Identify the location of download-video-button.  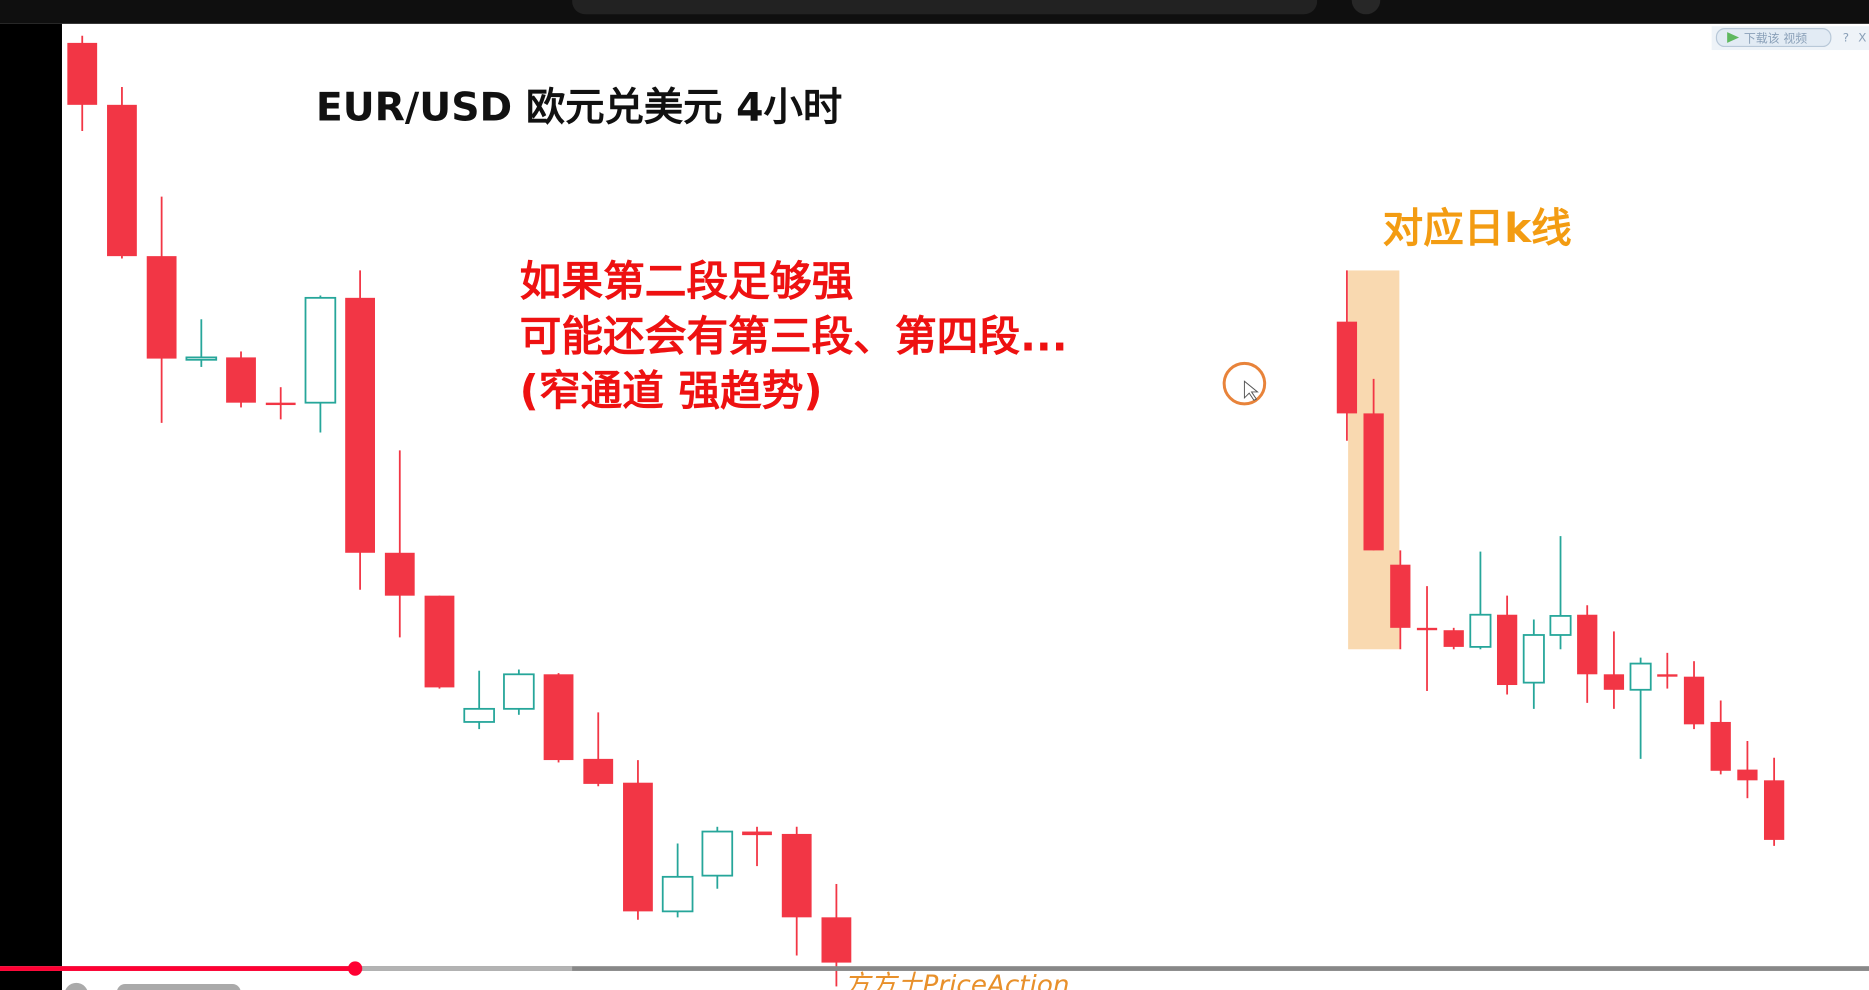
(1773, 37).